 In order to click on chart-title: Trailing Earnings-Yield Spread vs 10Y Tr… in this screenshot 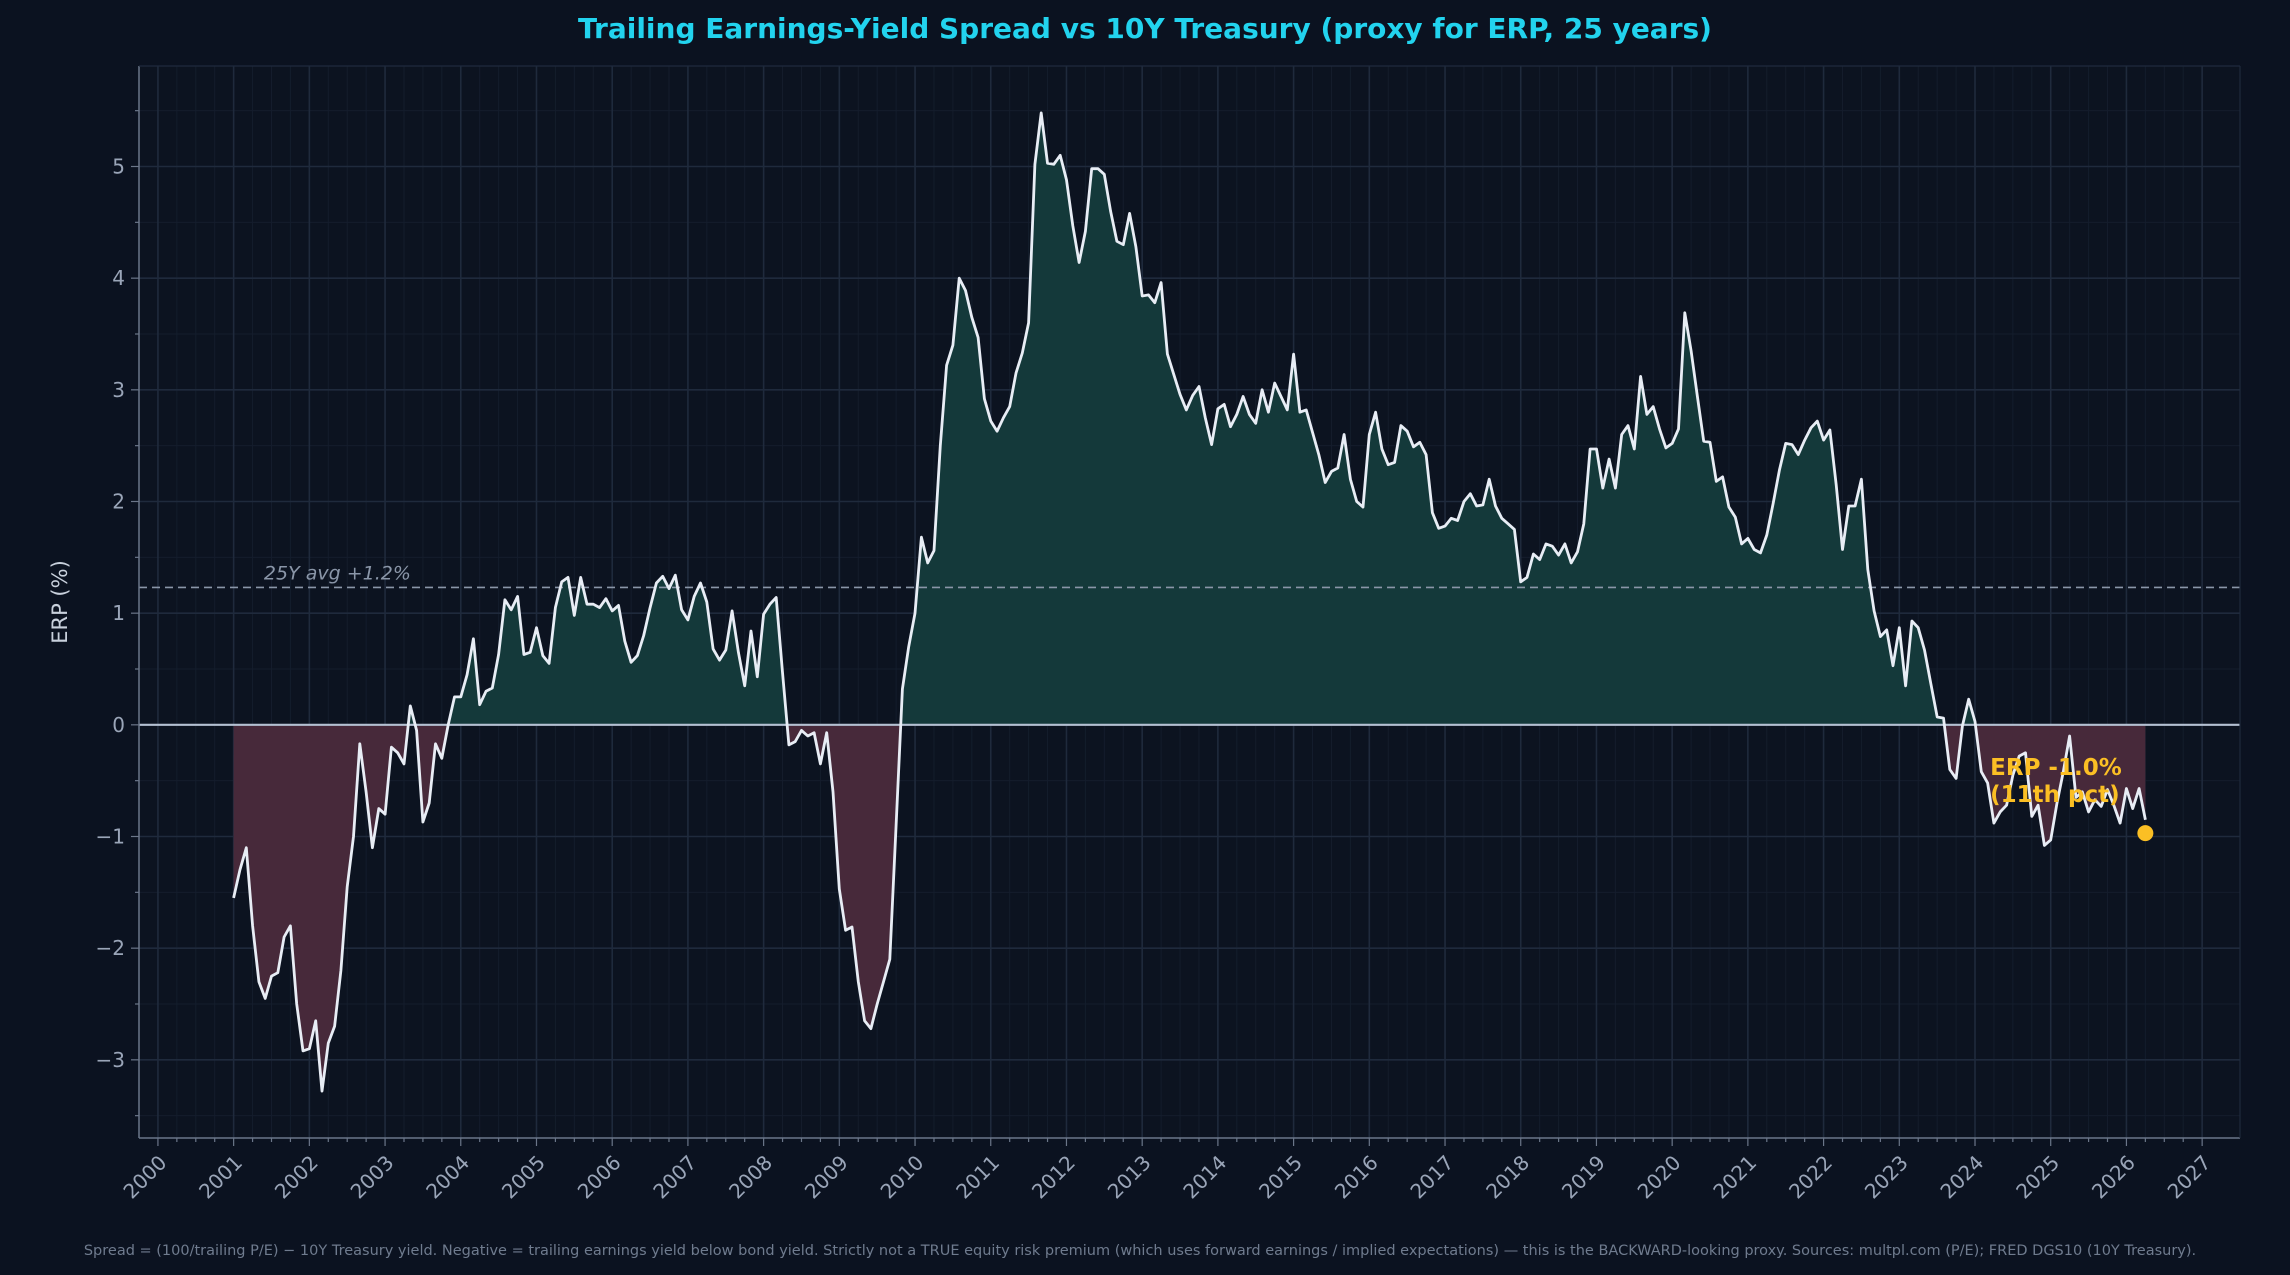, I will do `click(1145, 28)`.